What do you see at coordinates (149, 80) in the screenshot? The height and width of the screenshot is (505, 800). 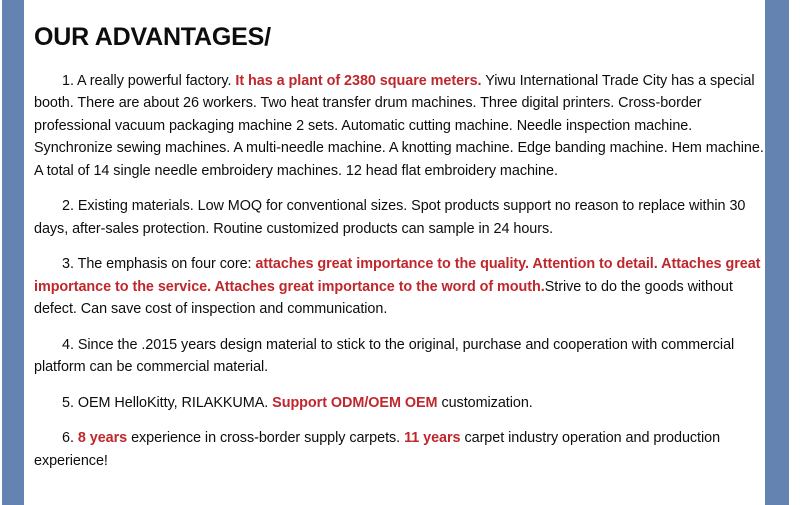 I see `text-run: 1. A really powerful factory.` at bounding box center [149, 80].